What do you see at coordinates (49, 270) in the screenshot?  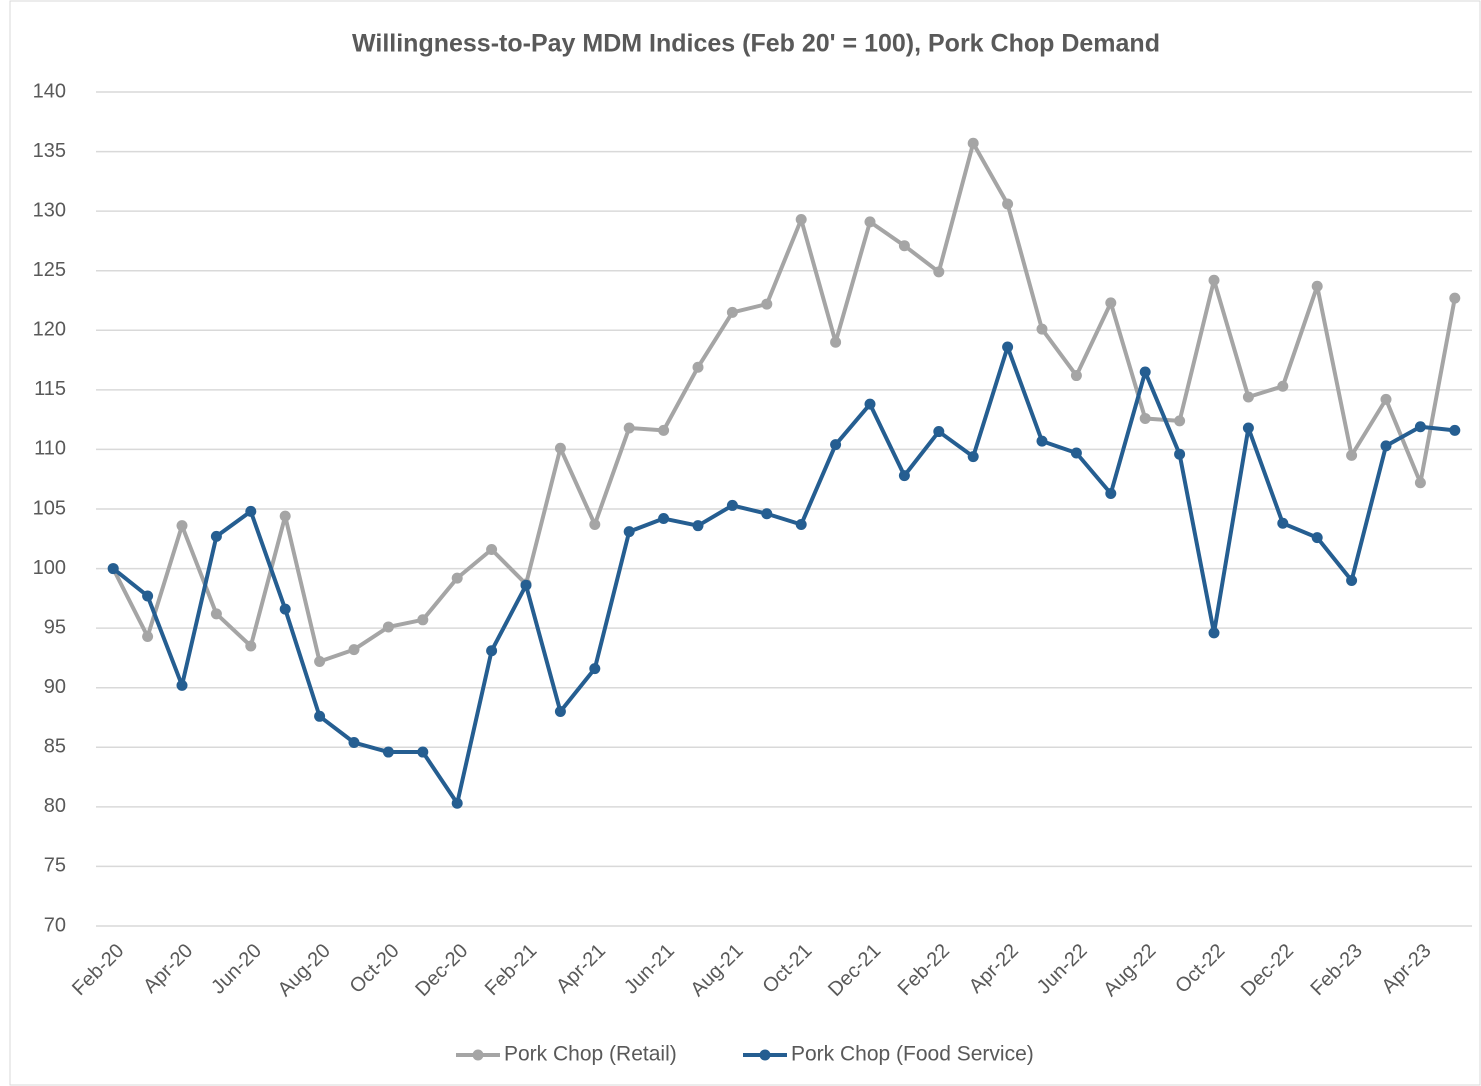 I see `y-tick-label: 125` at bounding box center [49, 270].